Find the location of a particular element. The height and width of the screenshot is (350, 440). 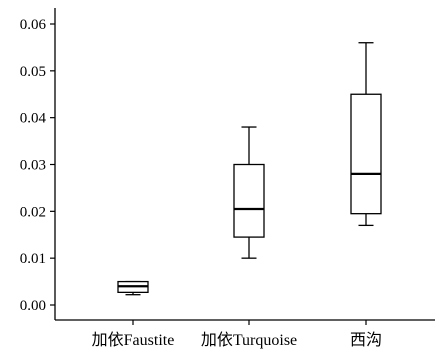

y-tick-label: 0.00 is located at coordinates (33, 306).